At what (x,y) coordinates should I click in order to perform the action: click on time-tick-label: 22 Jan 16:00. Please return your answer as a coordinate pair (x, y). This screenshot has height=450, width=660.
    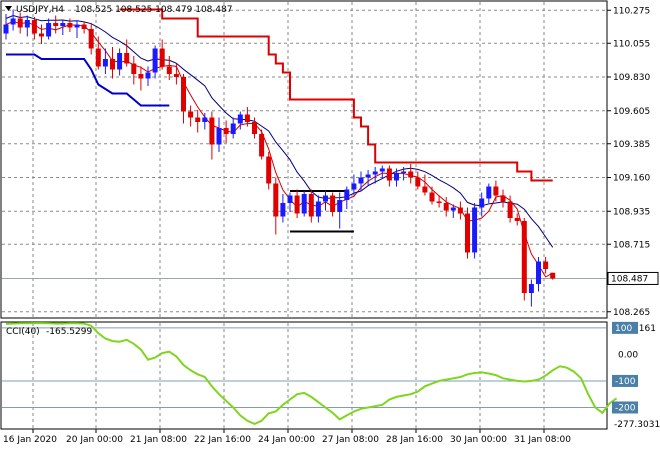
    Looking at the image, I should click on (222, 440).